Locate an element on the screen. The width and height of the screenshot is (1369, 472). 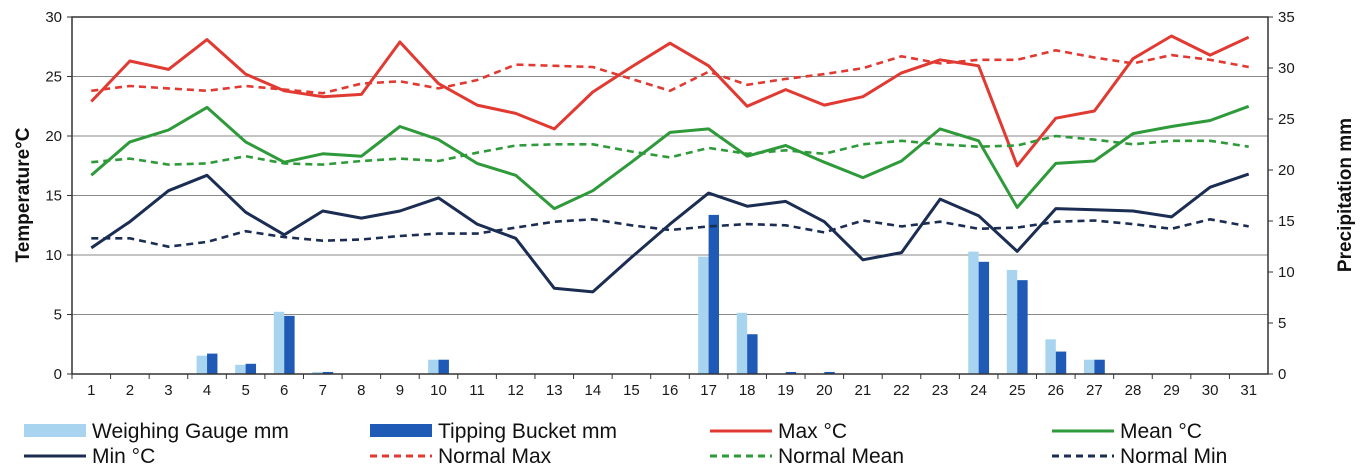
right-tick-label: 5 is located at coordinates (1282, 323).